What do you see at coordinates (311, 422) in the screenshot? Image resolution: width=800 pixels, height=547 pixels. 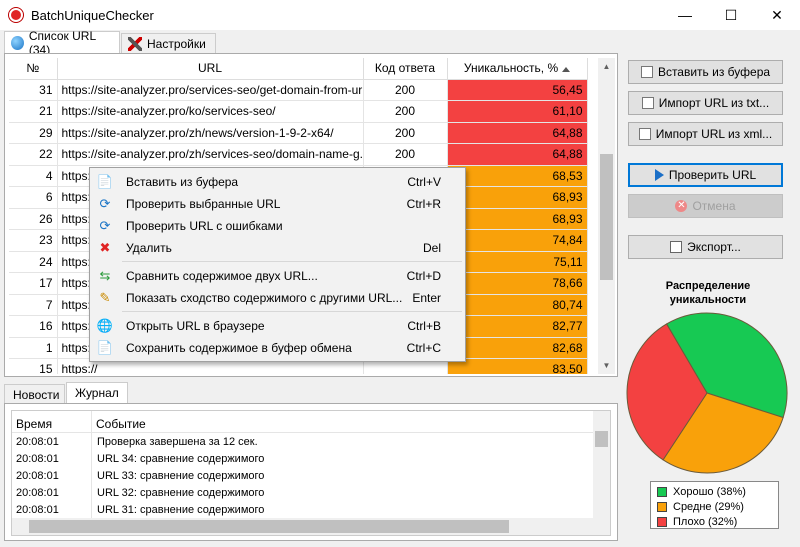 I see `log-header: Время Событие` at bounding box center [311, 422].